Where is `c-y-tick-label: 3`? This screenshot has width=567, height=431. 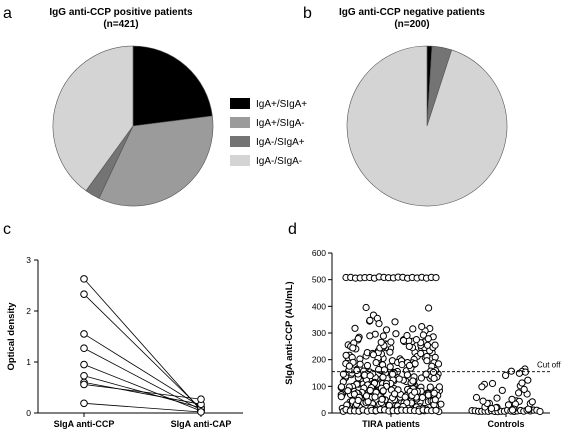 c-y-tick-label: 3 is located at coordinates (28, 260).